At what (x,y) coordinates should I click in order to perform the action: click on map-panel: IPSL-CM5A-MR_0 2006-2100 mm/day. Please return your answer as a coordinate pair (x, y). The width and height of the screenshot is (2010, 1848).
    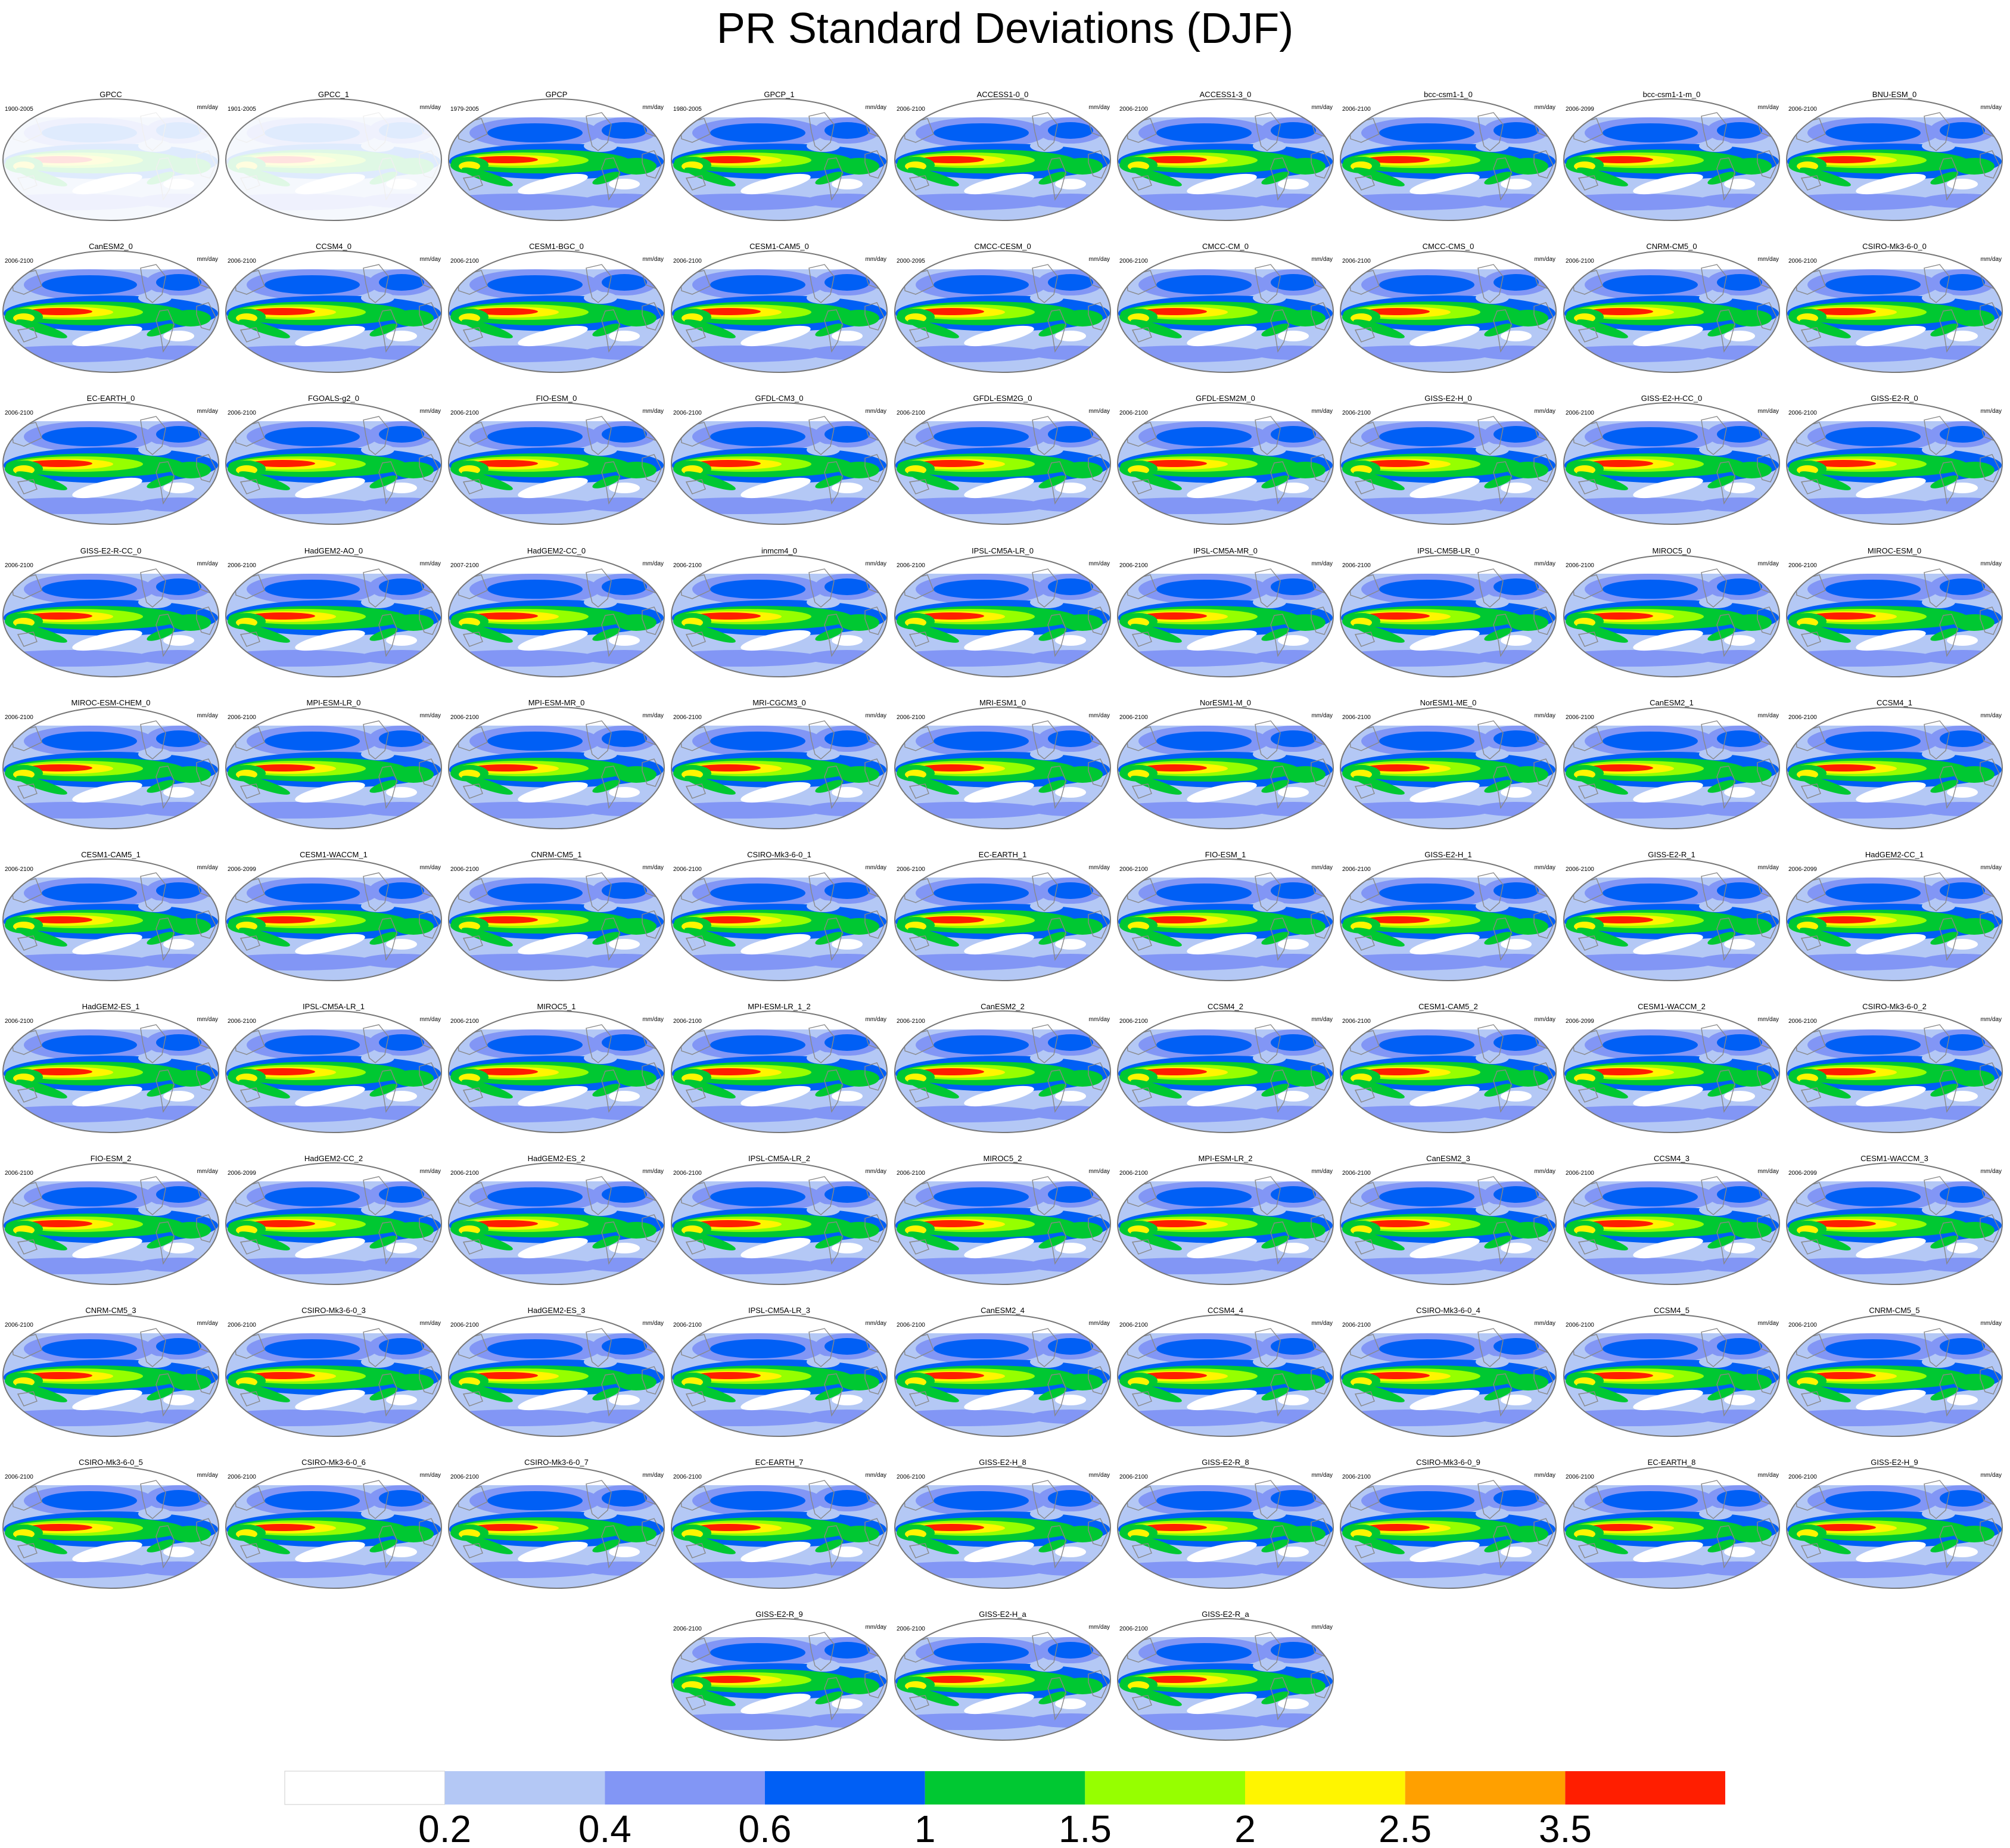
    Looking at the image, I should click on (1219, 616).